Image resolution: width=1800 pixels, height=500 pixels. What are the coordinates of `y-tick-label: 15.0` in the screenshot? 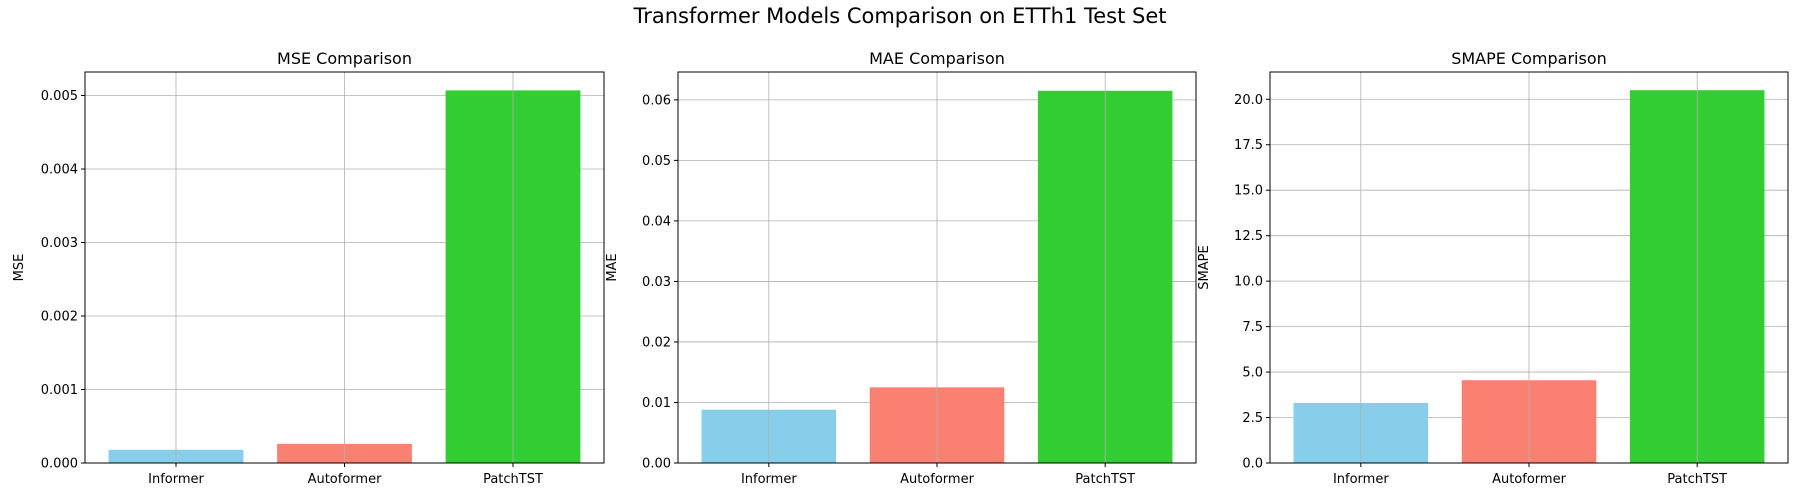 It's located at (1248, 191).